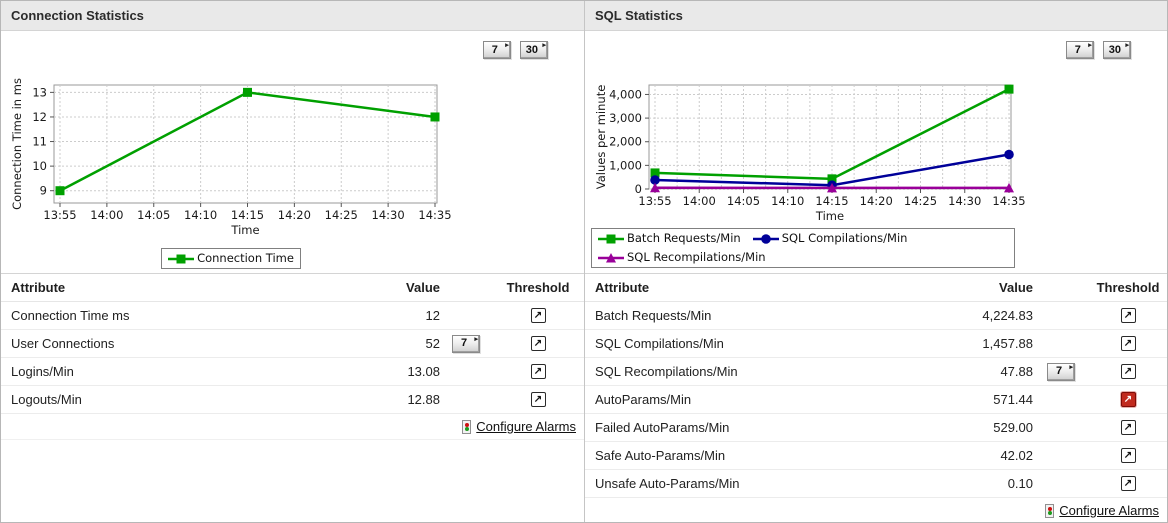 This screenshot has height=523, width=1168. I want to click on attribute-value: 52, so click(432, 343).